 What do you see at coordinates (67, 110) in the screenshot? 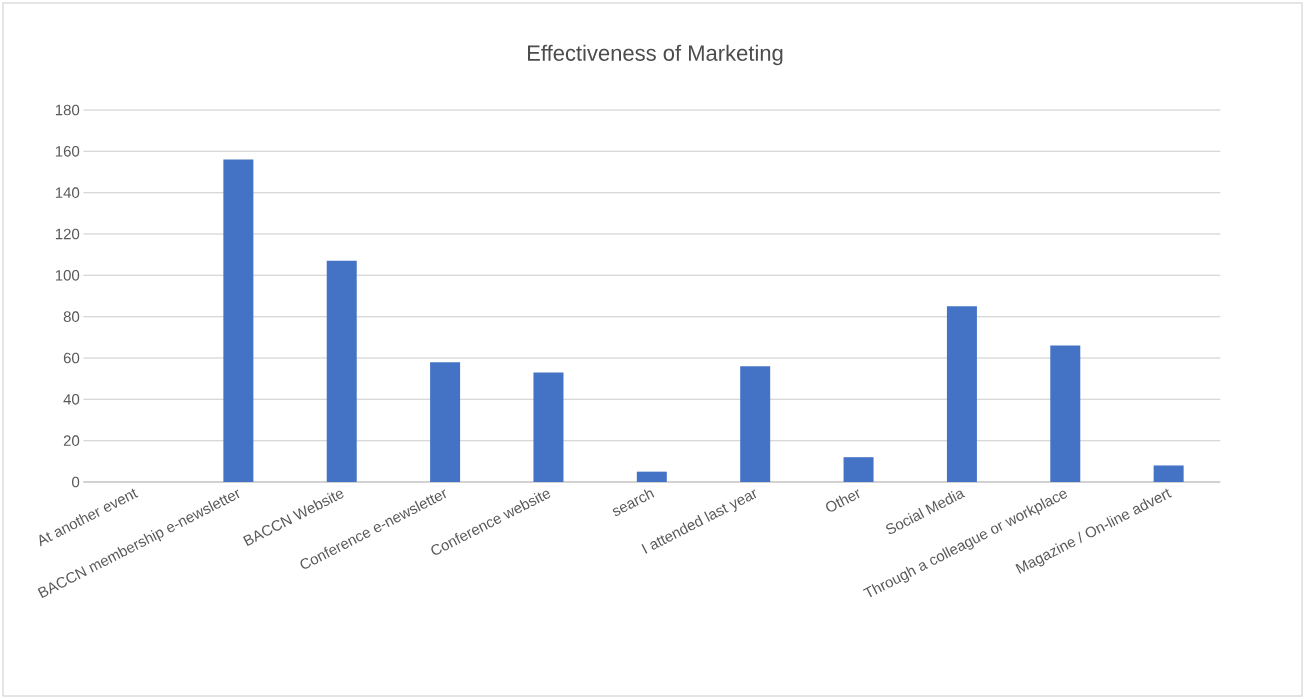
I see `y-tick-label: 180` at bounding box center [67, 110].